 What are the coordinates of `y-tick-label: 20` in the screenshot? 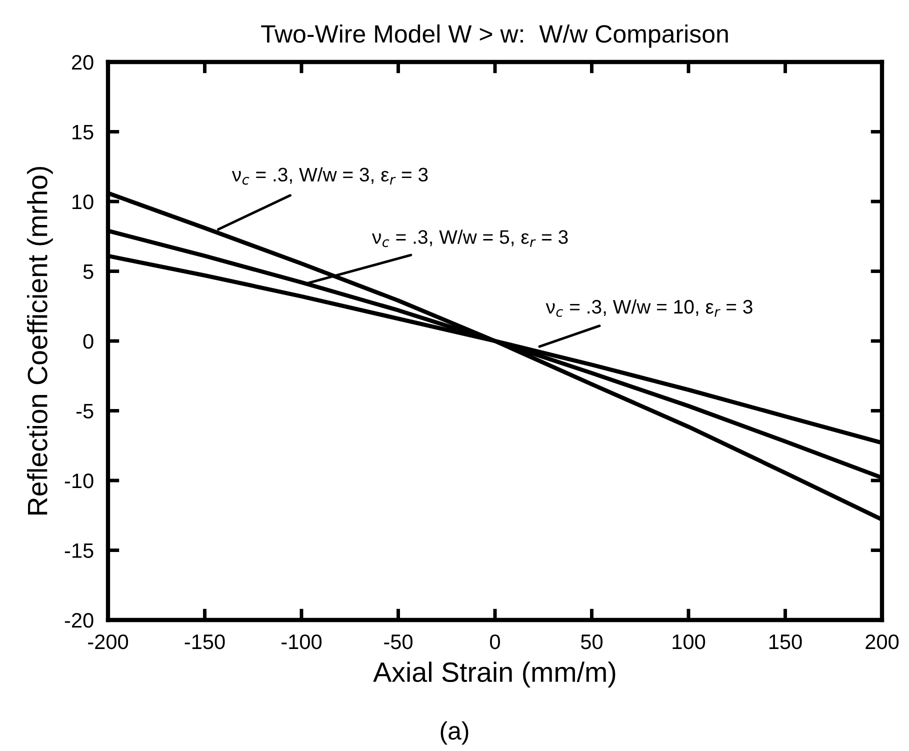 It's located at (83, 62).